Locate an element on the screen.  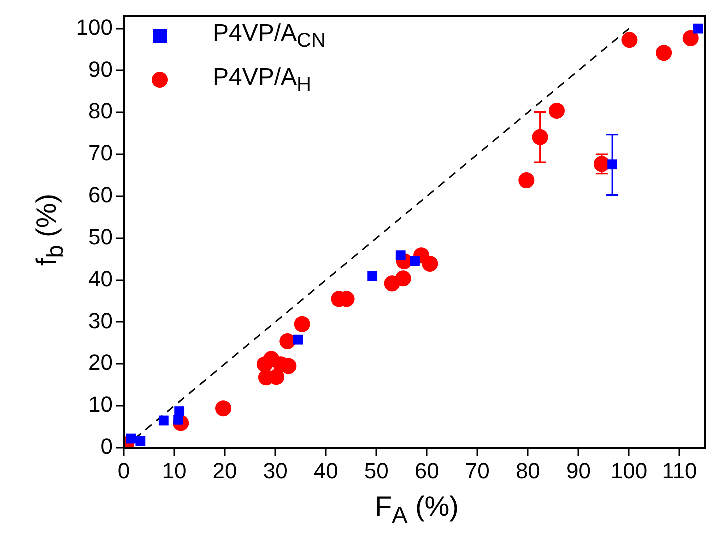
x-tick-label: 20 is located at coordinates (225, 471).